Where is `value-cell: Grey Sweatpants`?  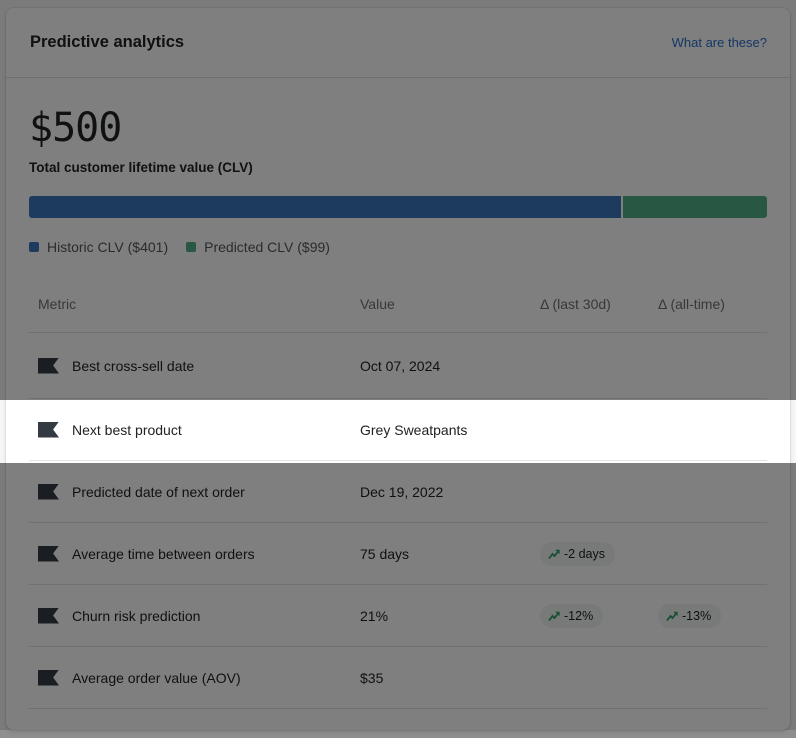 value-cell: Grey Sweatpants is located at coordinates (414, 429).